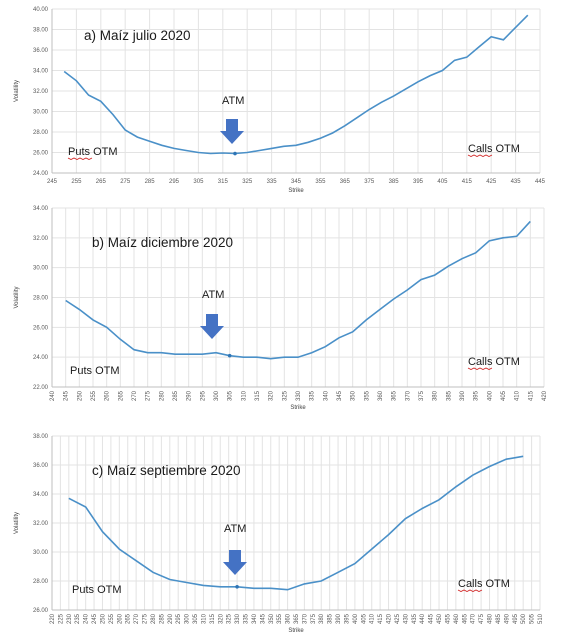 The height and width of the screenshot is (640, 584). I want to click on panel-title: c) Maíz septiembre 2020, so click(166, 470).